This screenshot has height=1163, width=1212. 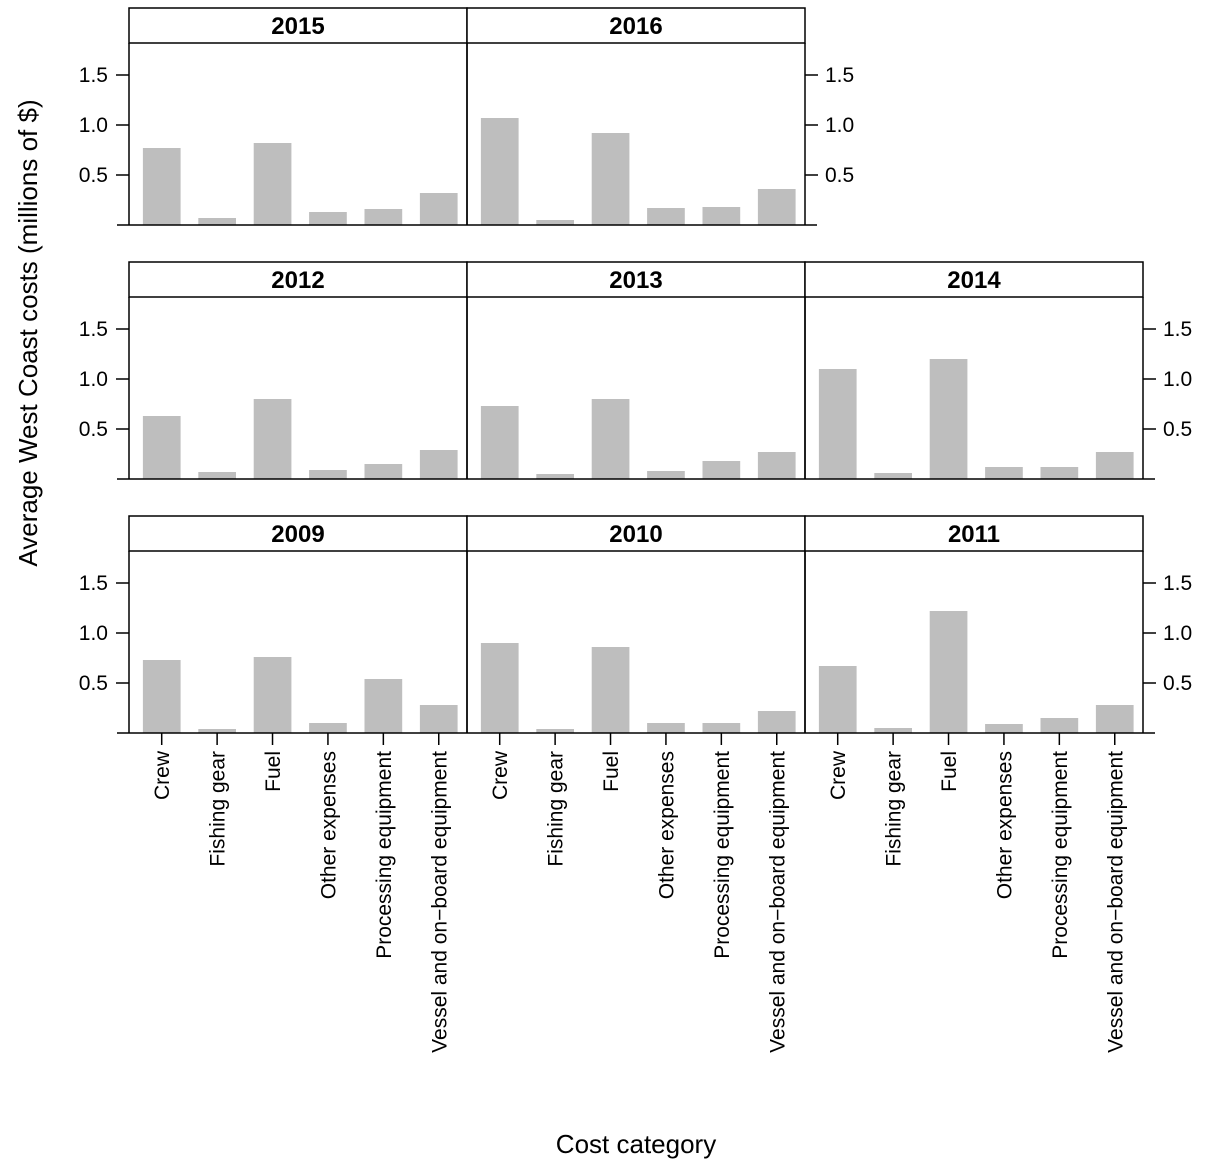 I want to click on panel-2014: 2014, so click(x=974, y=370).